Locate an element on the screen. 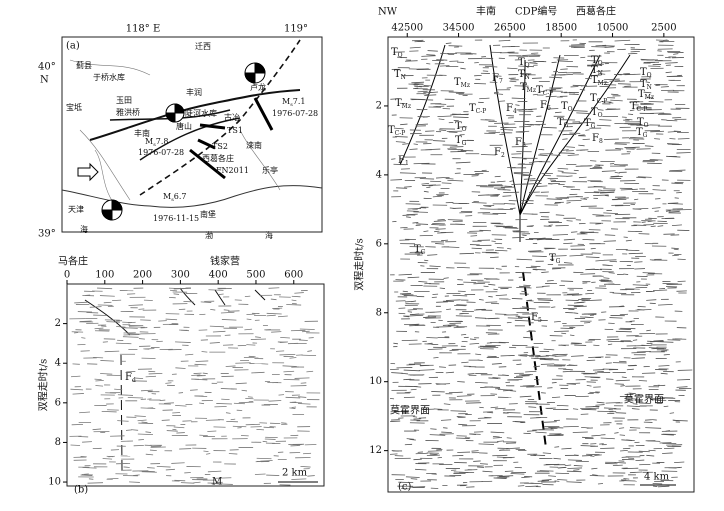 The image size is (724, 511). panel-label: (b) is located at coordinates (81, 490).